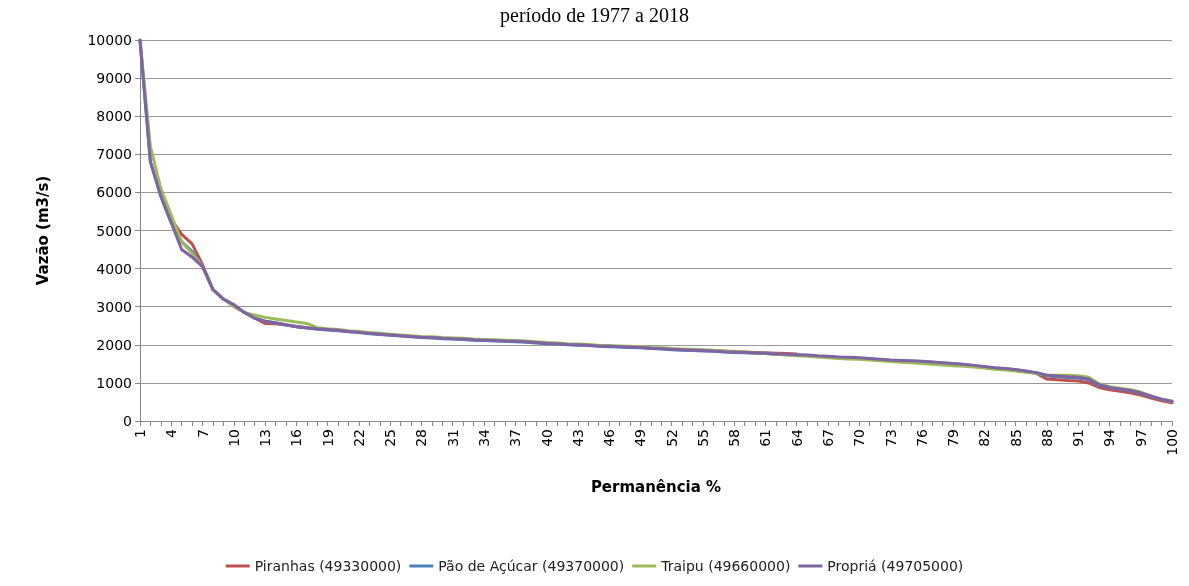 Image resolution: width=1189 pixels, height=586 pixels. What do you see at coordinates (734, 438) in the screenshot?
I see `x-tick-label: 58` at bounding box center [734, 438].